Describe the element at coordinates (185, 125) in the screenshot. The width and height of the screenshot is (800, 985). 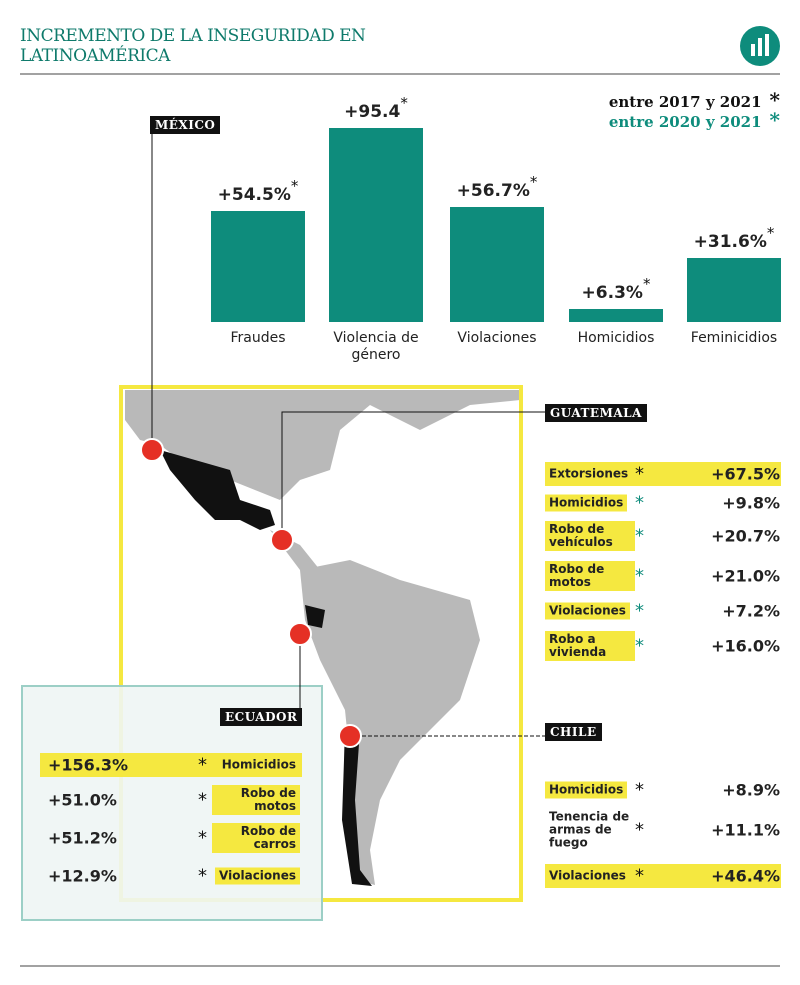
I see `country-tag: MÉXICO` at that location.